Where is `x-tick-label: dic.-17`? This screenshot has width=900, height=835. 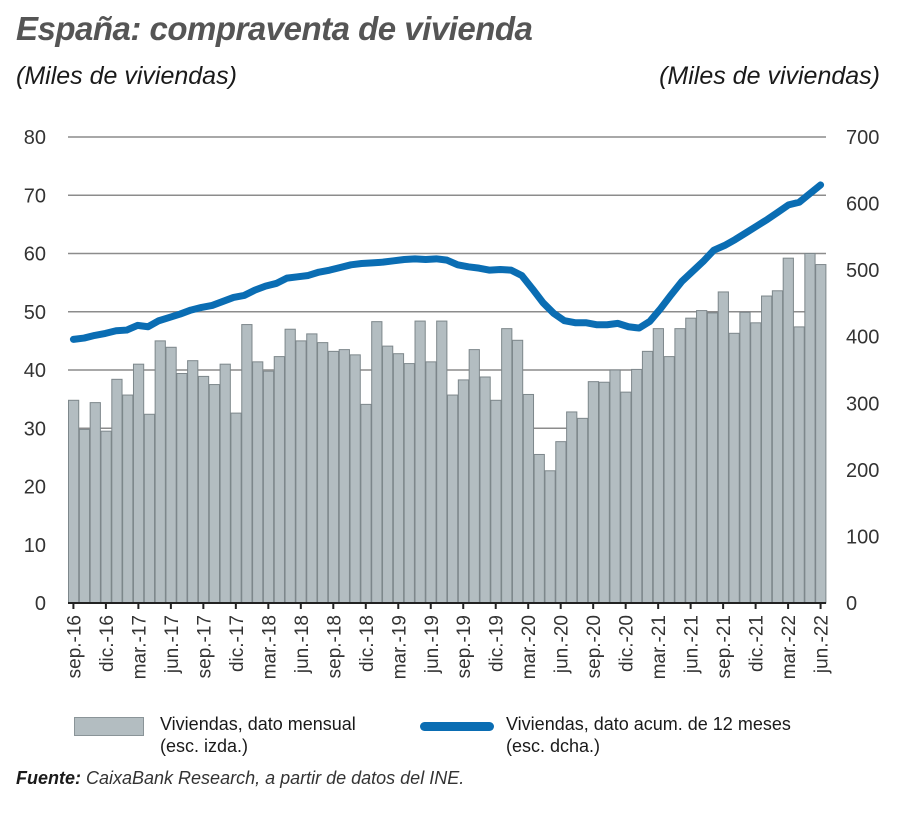
x-tick-label: dic.-17 is located at coordinates (237, 643).